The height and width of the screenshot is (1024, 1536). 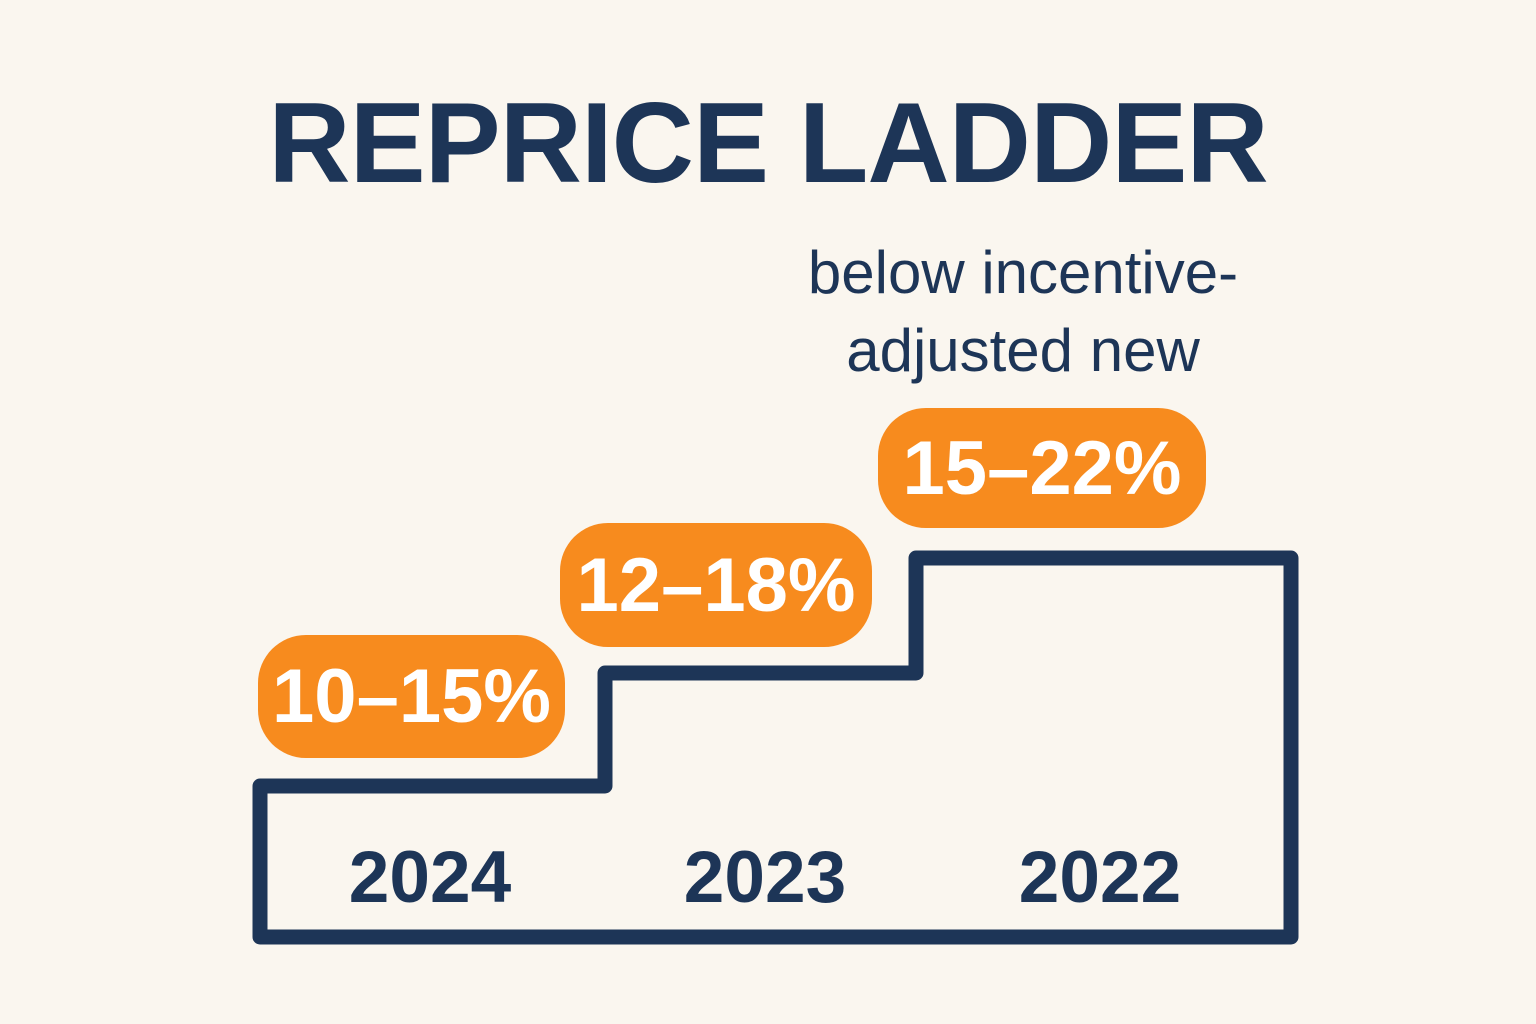 What do you see at coordinates (430, 877) in the screenshot?
I see `year-label-2024: 2024` at bounding box center [430, 877].